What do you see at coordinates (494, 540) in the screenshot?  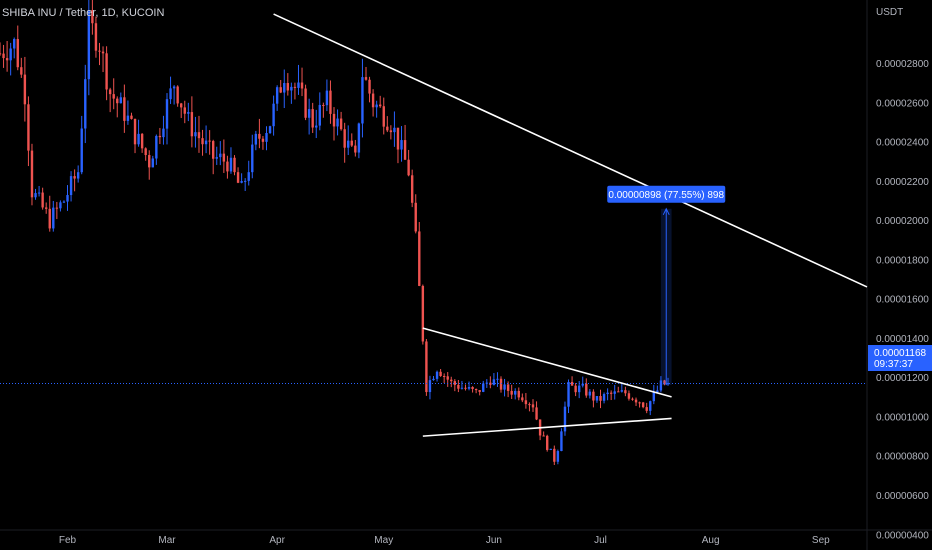 I see `time-axis-tick: Jun` at bounding box center [494, 540].